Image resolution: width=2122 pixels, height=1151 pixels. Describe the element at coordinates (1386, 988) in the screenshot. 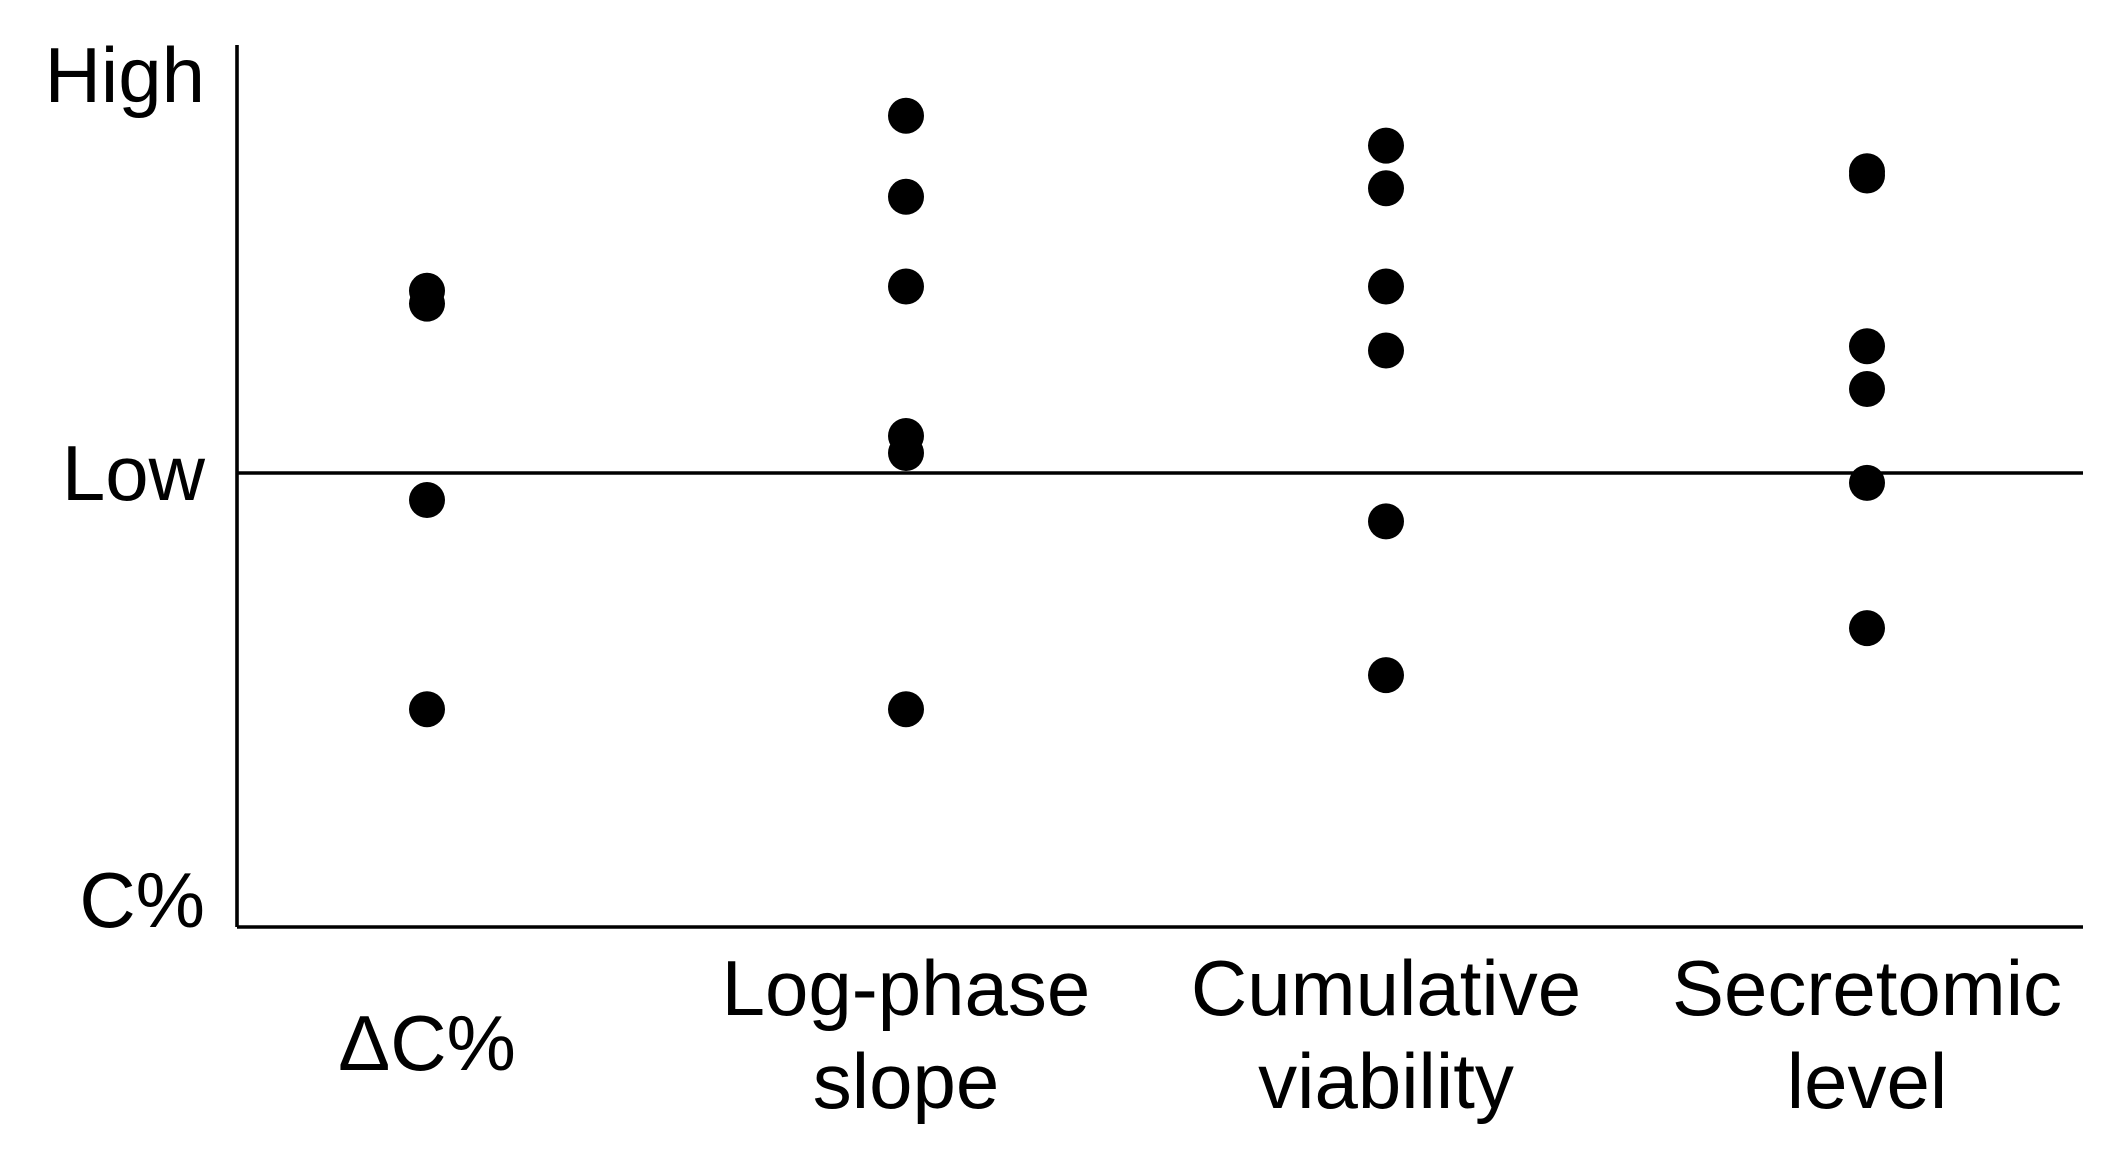

I see `category-label-line: Cumulative` at that location.